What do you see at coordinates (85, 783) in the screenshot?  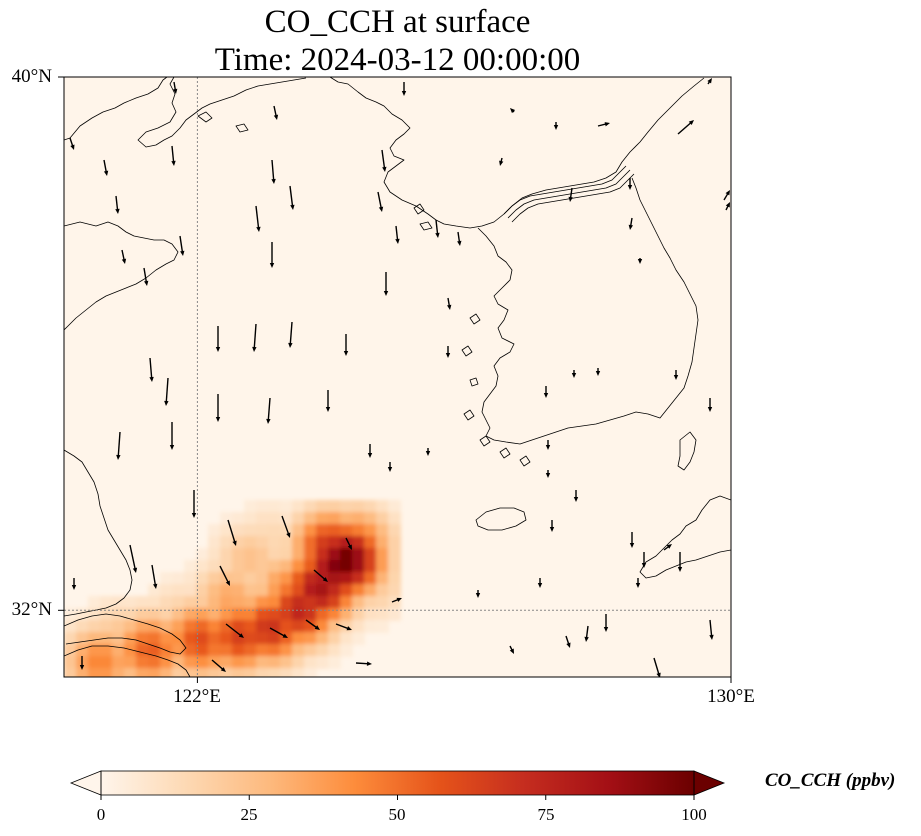 I see `colorbar-extend-min` at bounding box center [85, 783].